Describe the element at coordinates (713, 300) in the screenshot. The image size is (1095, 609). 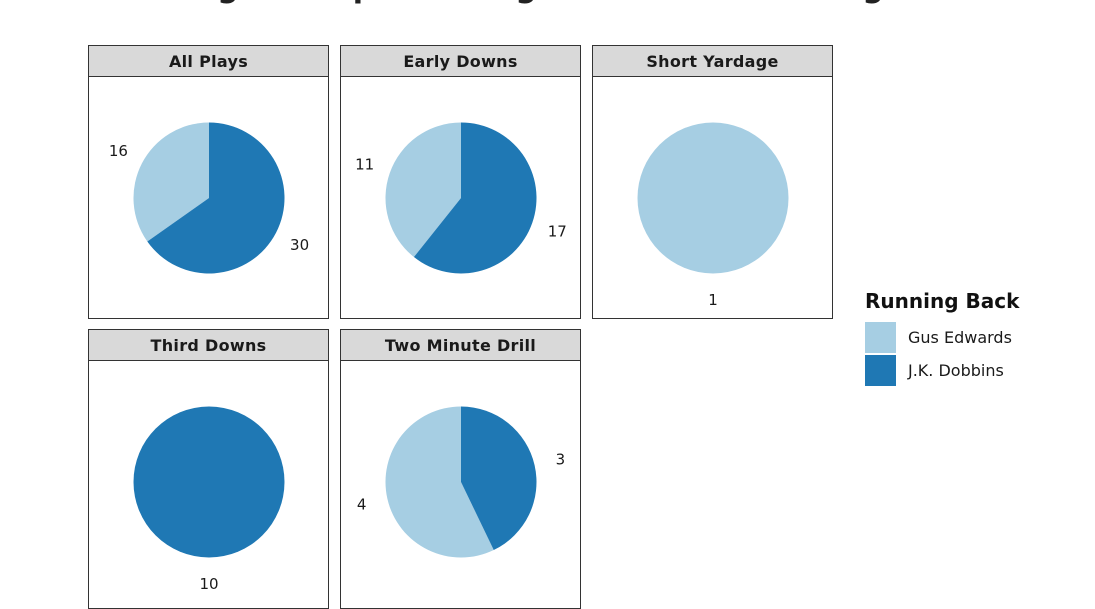
I see `slice-value-label: 1` at that location.